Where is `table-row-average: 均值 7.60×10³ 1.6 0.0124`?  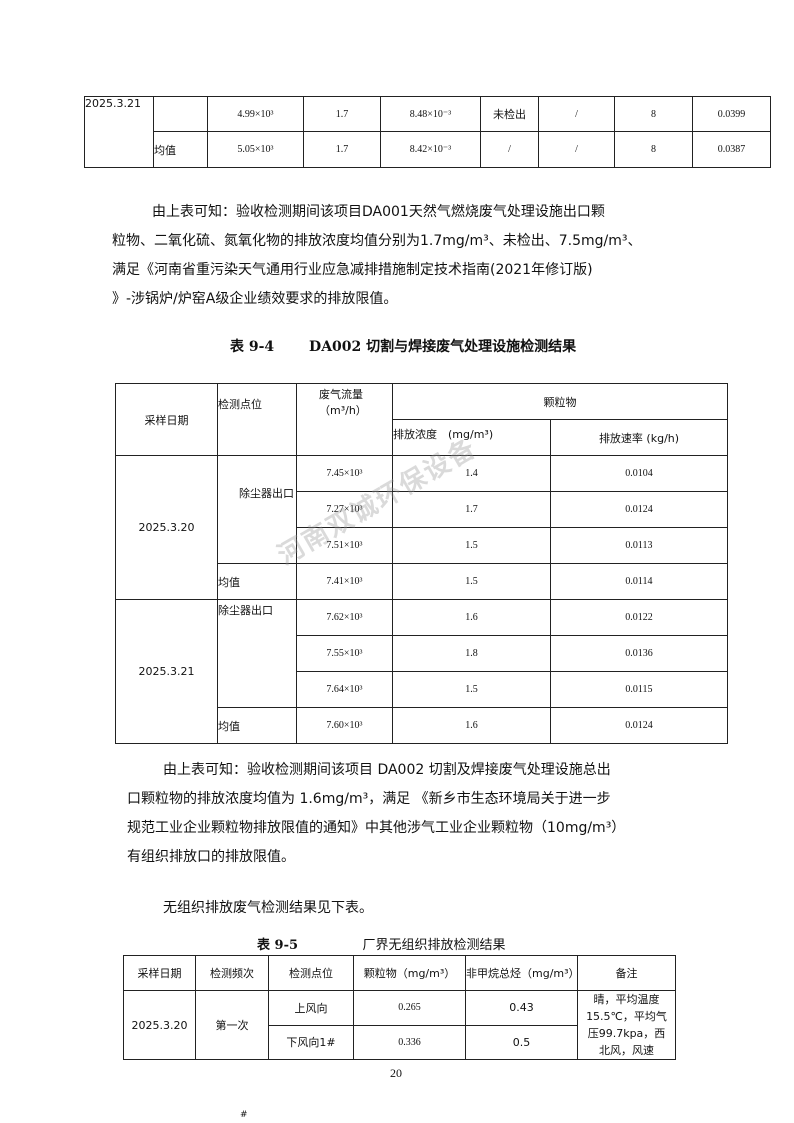
table-row-average: 均值 7.60×10³ 1.6 0.0124 is located at coordinates (422, 725).